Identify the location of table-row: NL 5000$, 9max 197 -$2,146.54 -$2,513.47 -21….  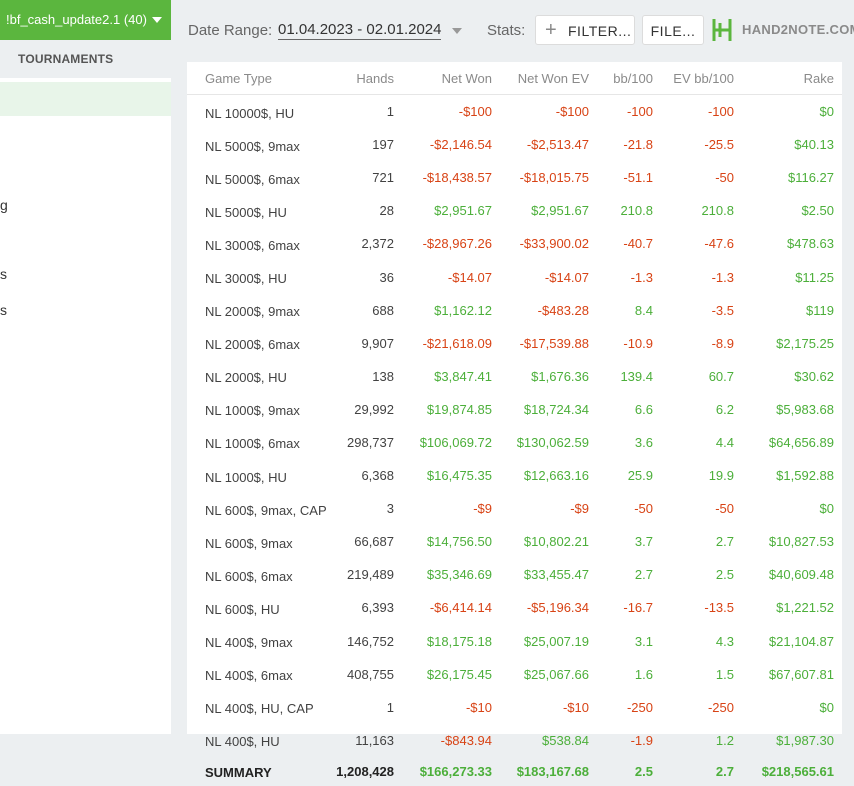
(514, 144).